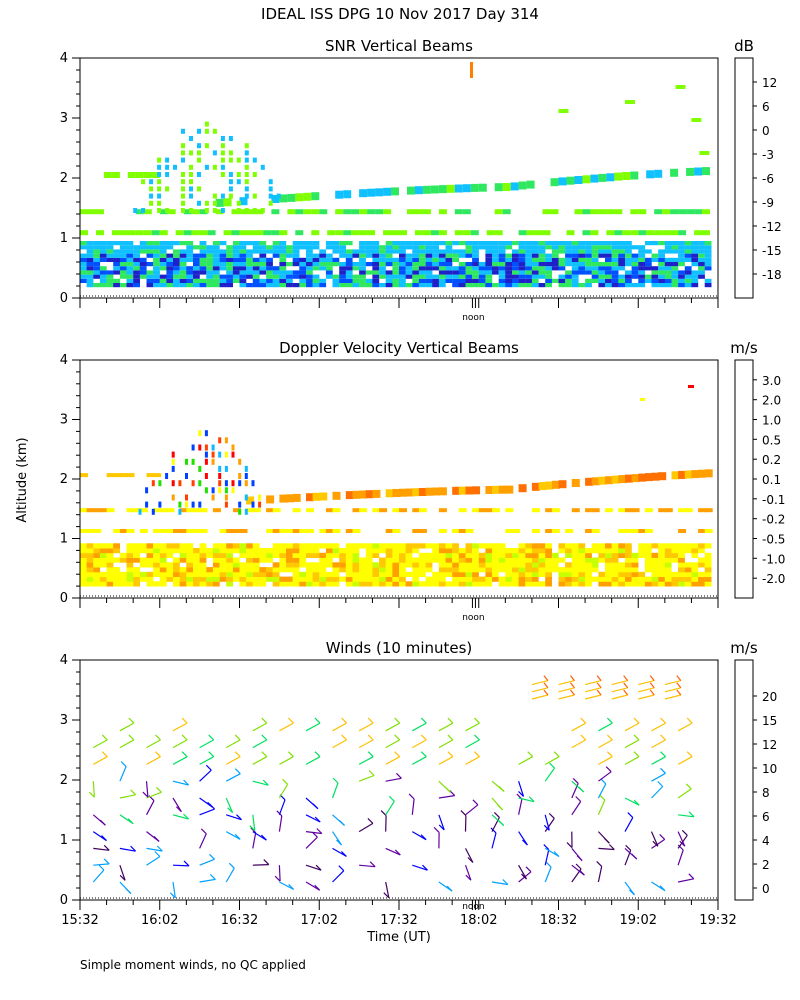 This screenshot has width=800, height=1000. Describe the element at coordinates (193, 965) in the screenshot. I see `footer-note: Simple moment winds, no QC applied` at that location.